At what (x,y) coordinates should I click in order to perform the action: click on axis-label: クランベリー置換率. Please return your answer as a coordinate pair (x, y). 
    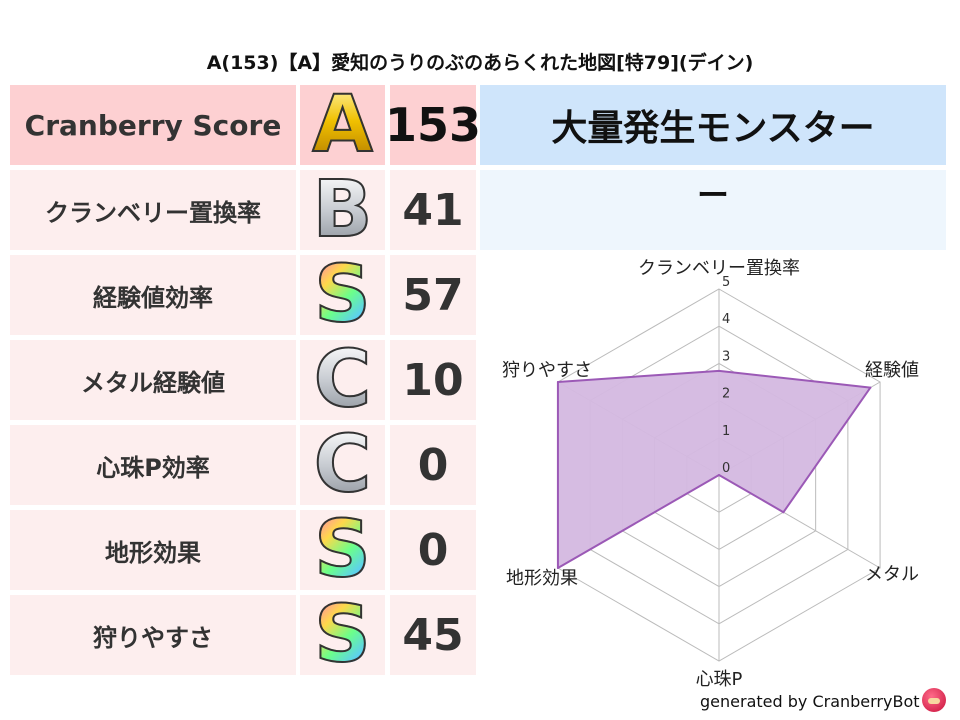
    Looking at the image, I should click on (719, 268).